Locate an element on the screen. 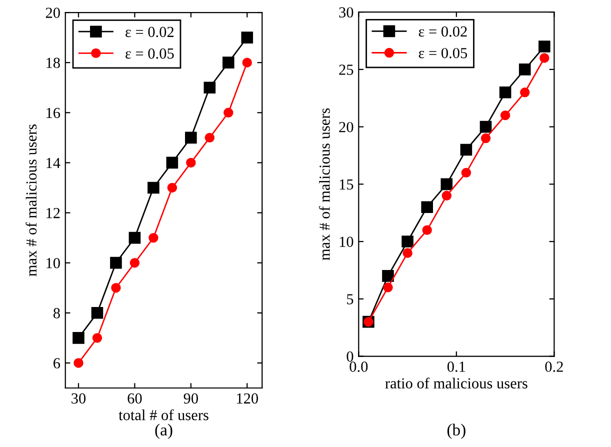 The image size is (611, 447). x-axis-title: total # of users is located at coordinates (163, 414).